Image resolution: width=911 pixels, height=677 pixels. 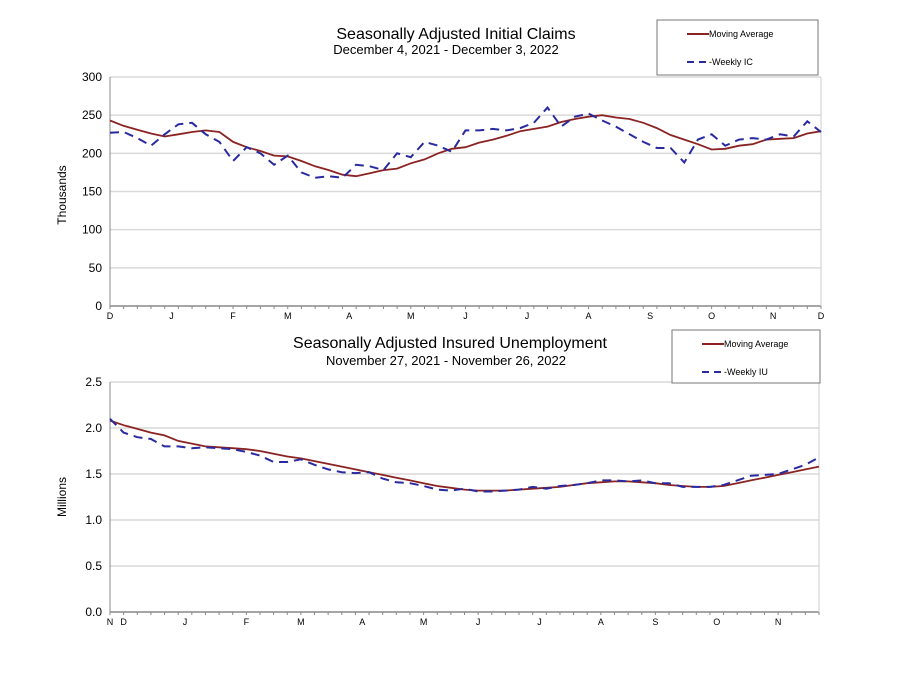 What do you see at coordinates (741, 34) in the screenshot?
I see `chart1-legend-label: Moving Average` at bounding box center [741, 34].